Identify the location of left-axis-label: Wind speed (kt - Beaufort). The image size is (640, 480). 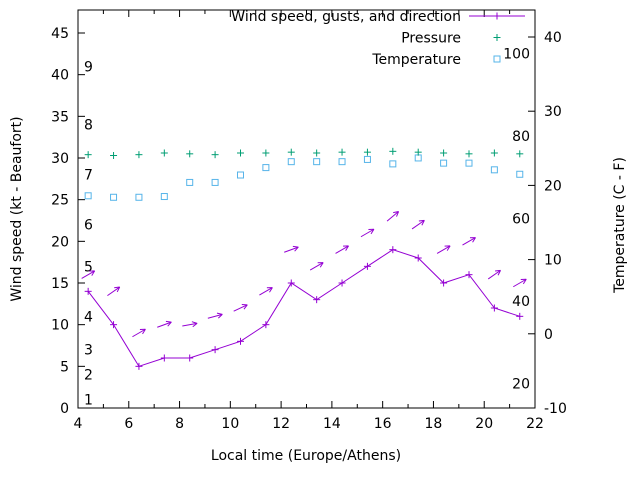
(17, 209).